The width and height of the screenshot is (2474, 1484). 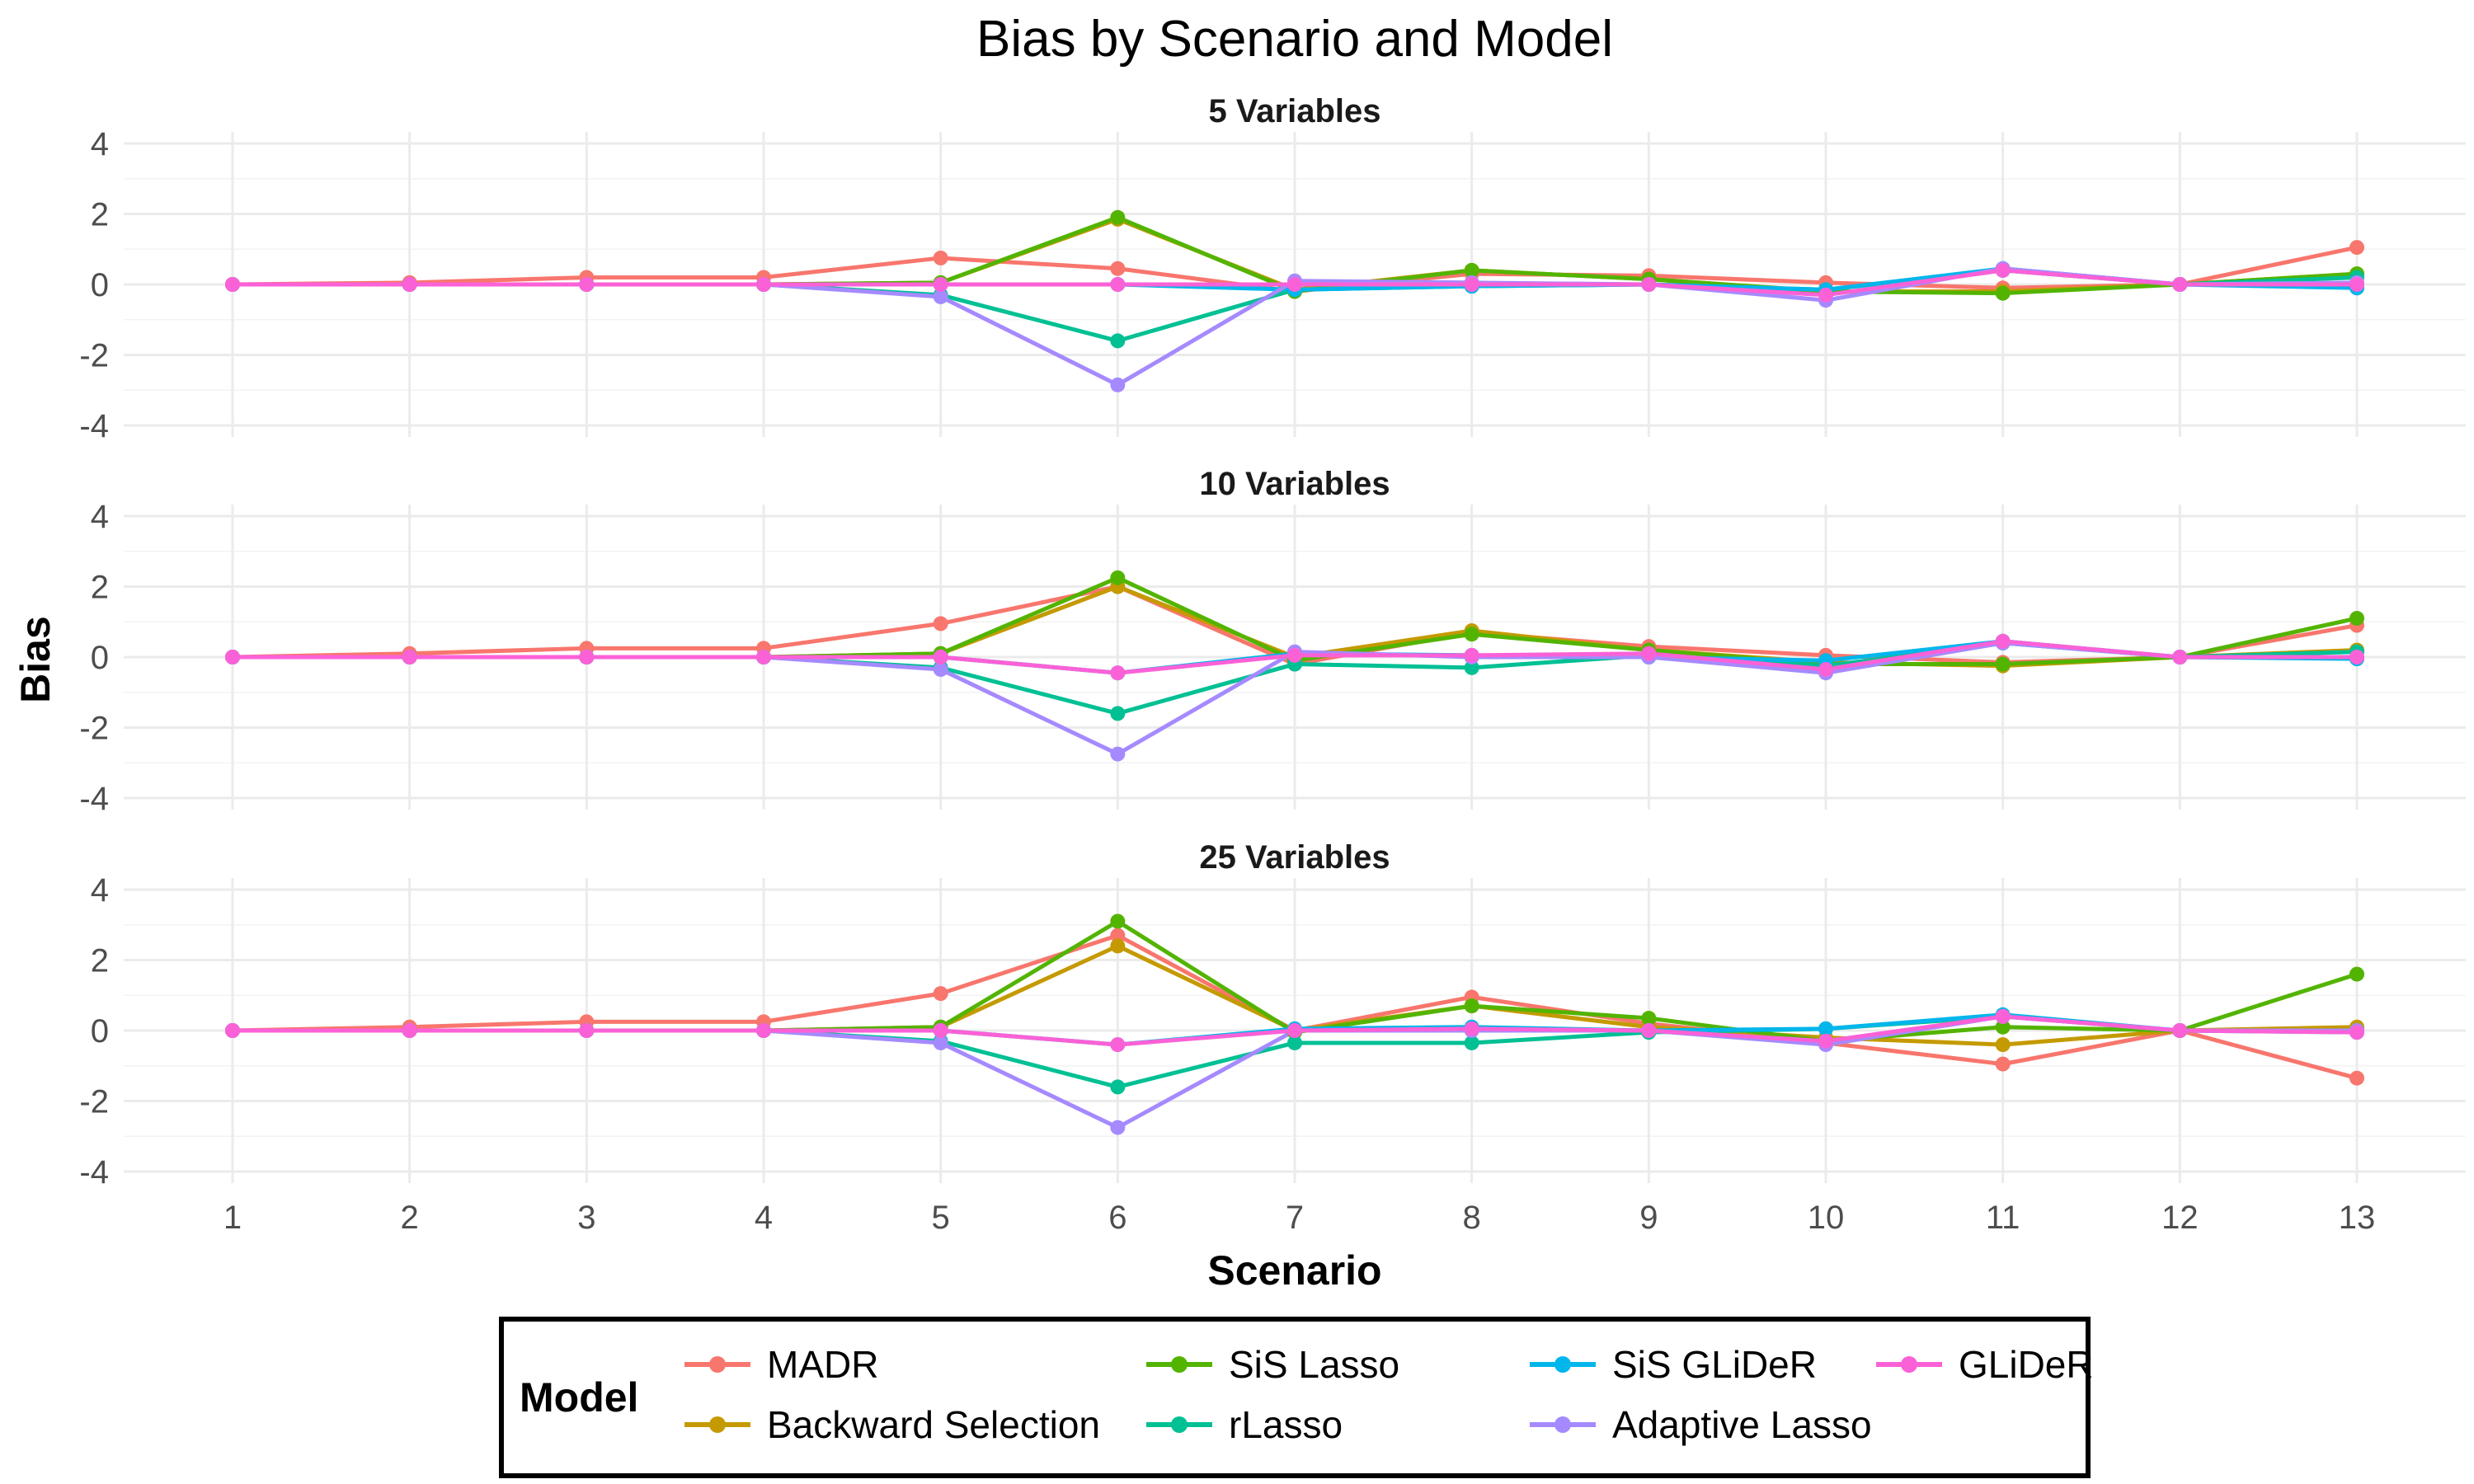 I want to click on x-tick-label: 10, so click(x=1826, y=1218).